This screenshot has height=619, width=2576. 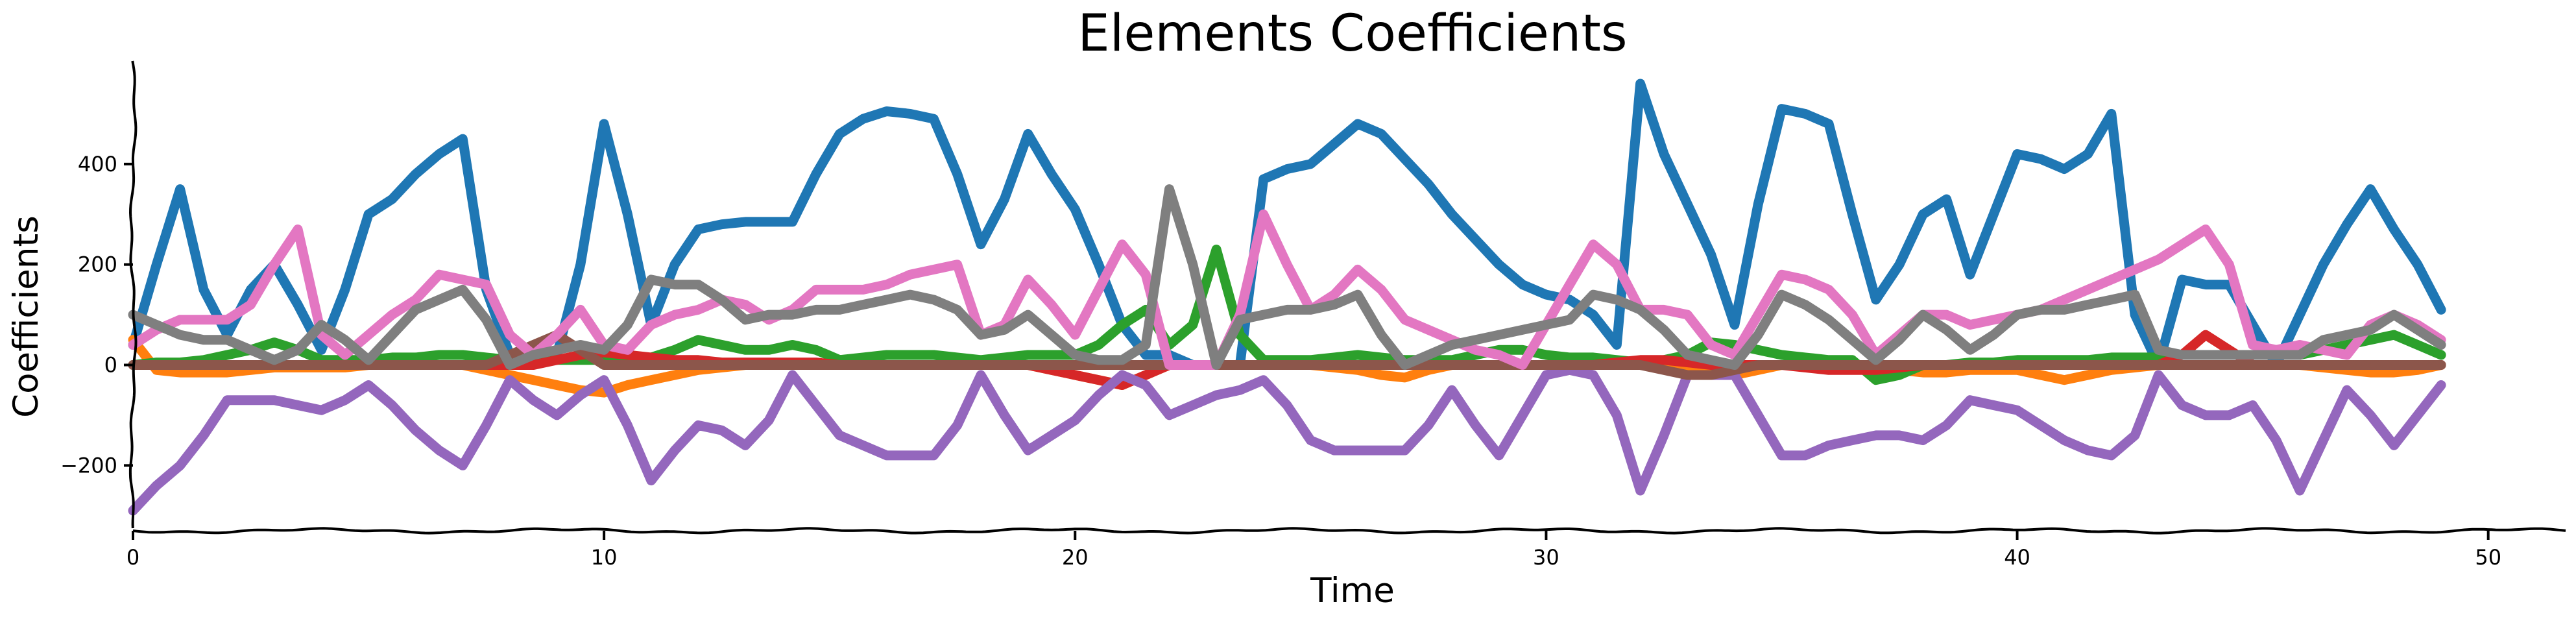 What do you see at coordinates (26, 317) in the screenshot?
I see `y-axis-label: Coefficients` at bounding box center [26, 317].